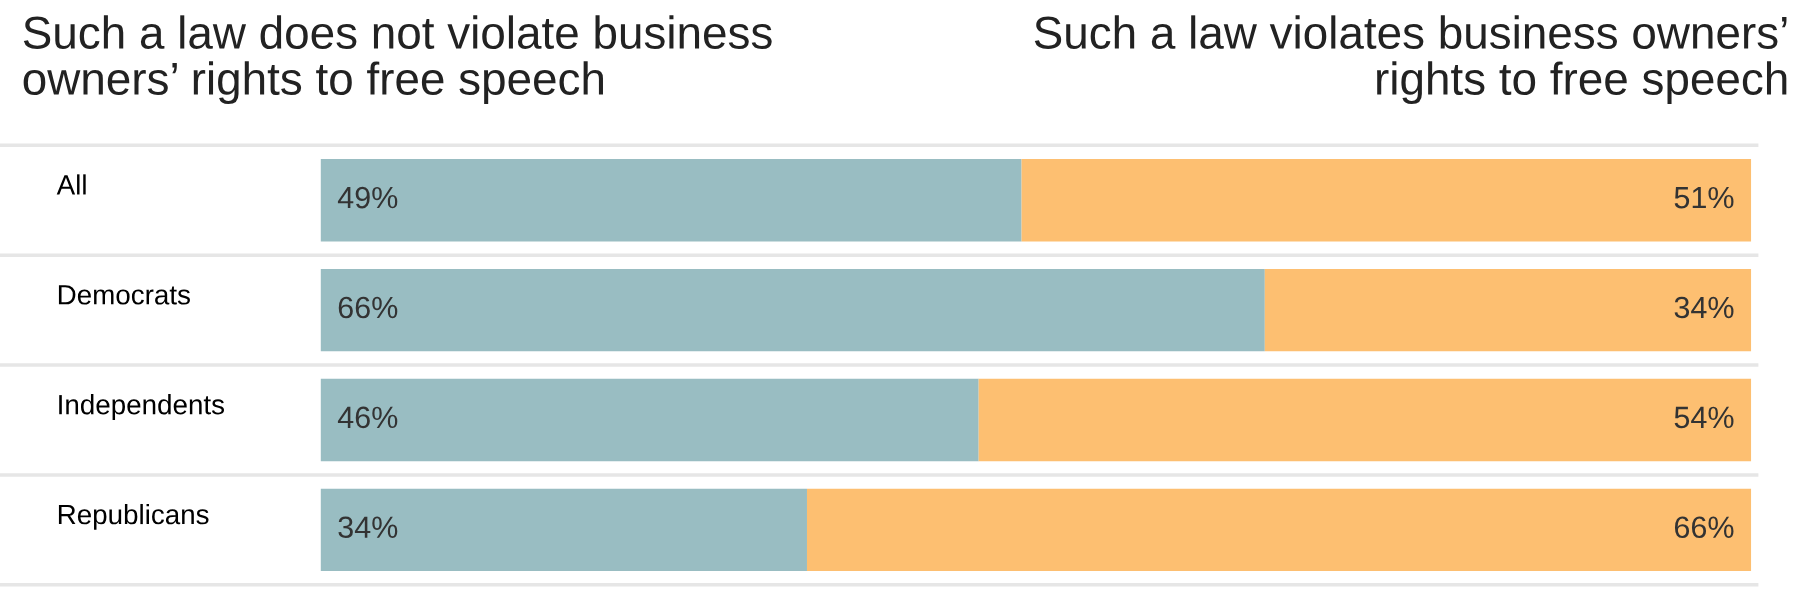  I want to click on data-label: 49%, so click(367, 197).